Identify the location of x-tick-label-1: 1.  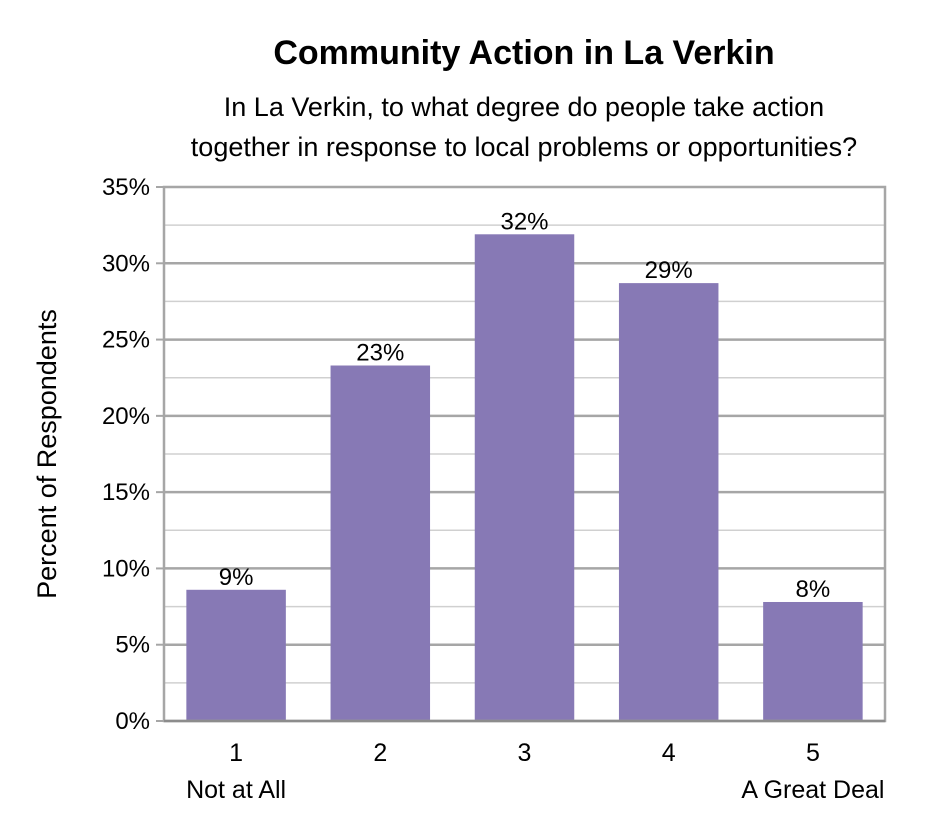
(236, 753).